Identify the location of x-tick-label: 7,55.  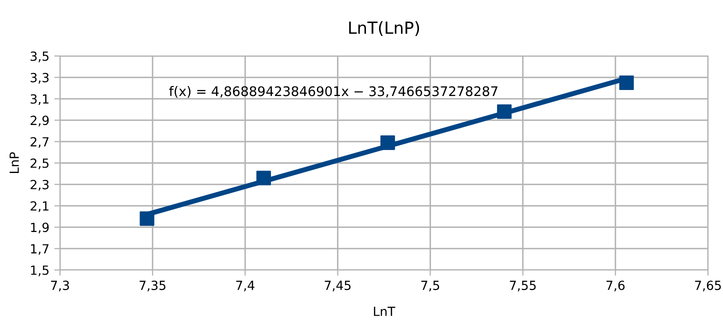
(523, 286).